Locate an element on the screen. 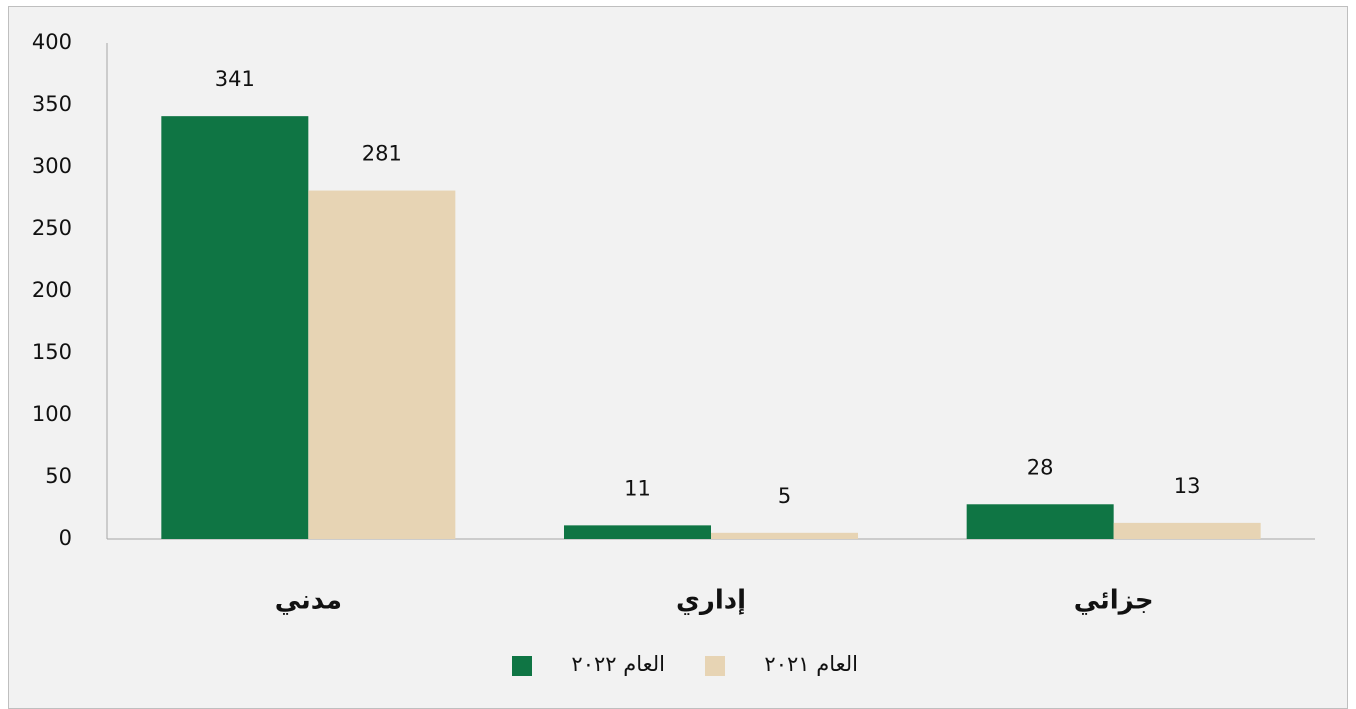 The width and height of the screenshot is (1356, 709). legend-label: العام ٢٠٢١ is located at coordinates (811, 664).